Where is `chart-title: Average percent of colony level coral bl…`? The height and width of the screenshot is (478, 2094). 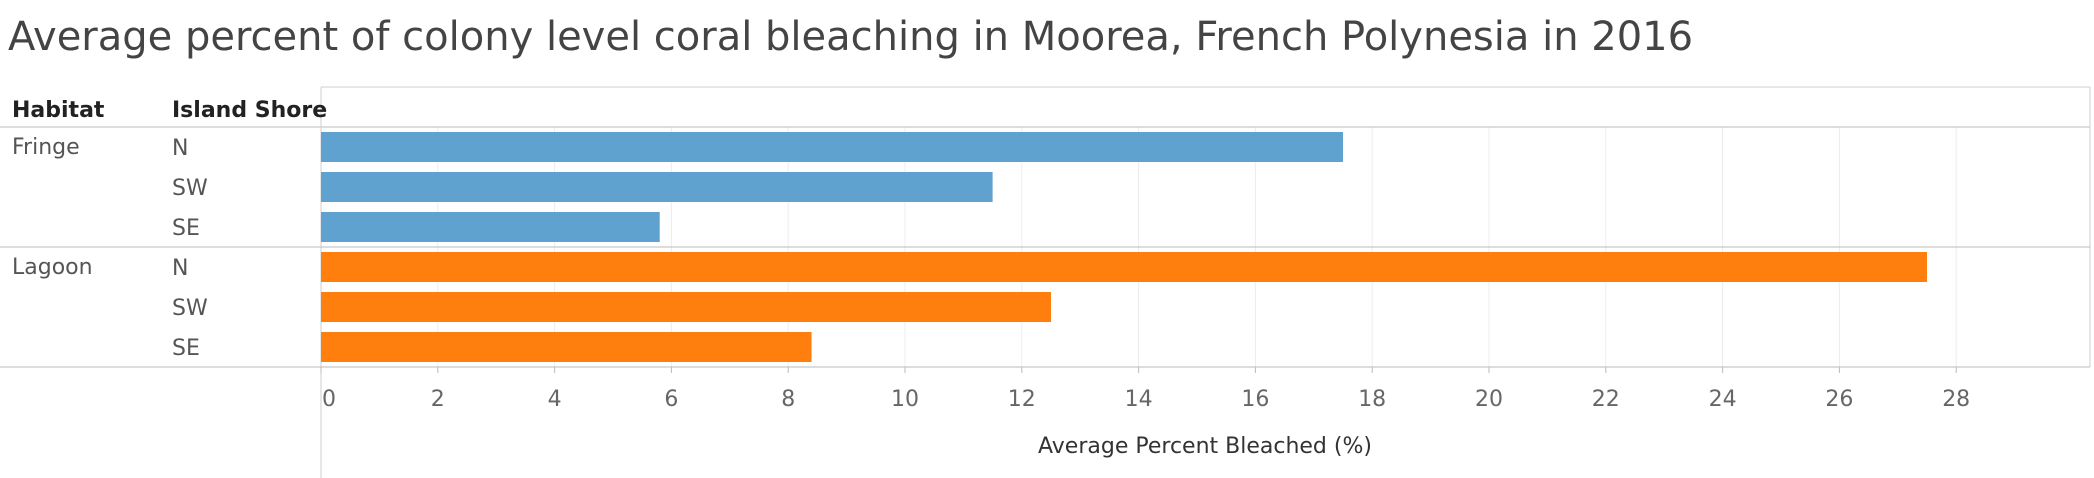 chart-title: Average percent of colony level coral bl… is located at coordinates (851, 37).